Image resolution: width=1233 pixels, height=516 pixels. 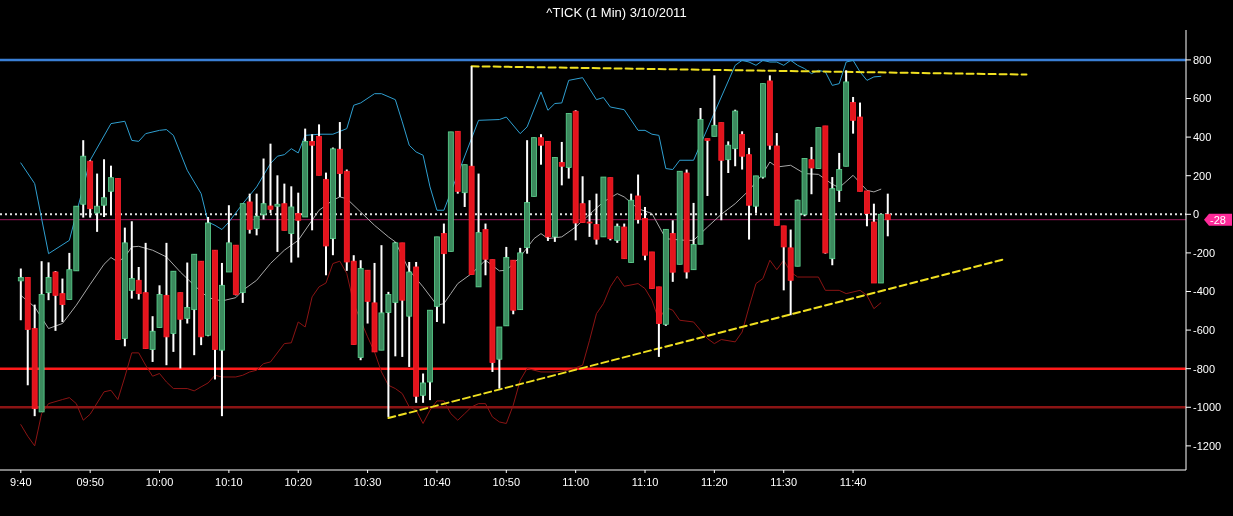 What do you see at coordinates (1207, 407) in the screenshot?
I see `y-tick-label: -1000` at bounding box center [1207, 407].